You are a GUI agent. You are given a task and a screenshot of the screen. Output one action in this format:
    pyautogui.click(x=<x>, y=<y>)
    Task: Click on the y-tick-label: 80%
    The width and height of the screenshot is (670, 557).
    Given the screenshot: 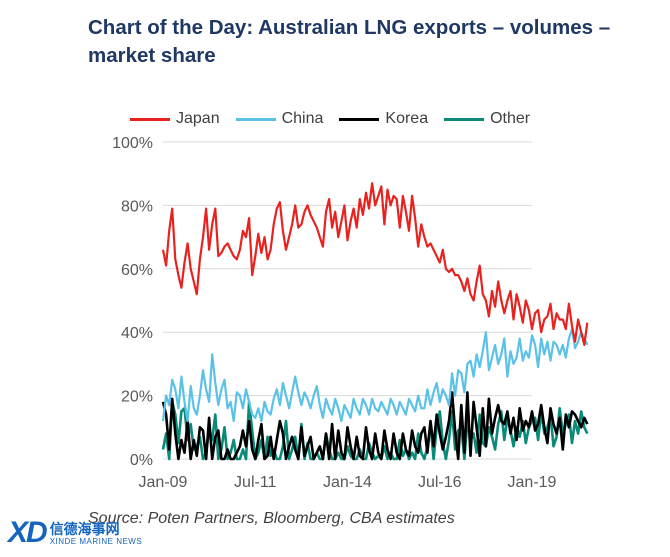 What is the action you would take?
    pyautogui.click(x=137, y=206)
    